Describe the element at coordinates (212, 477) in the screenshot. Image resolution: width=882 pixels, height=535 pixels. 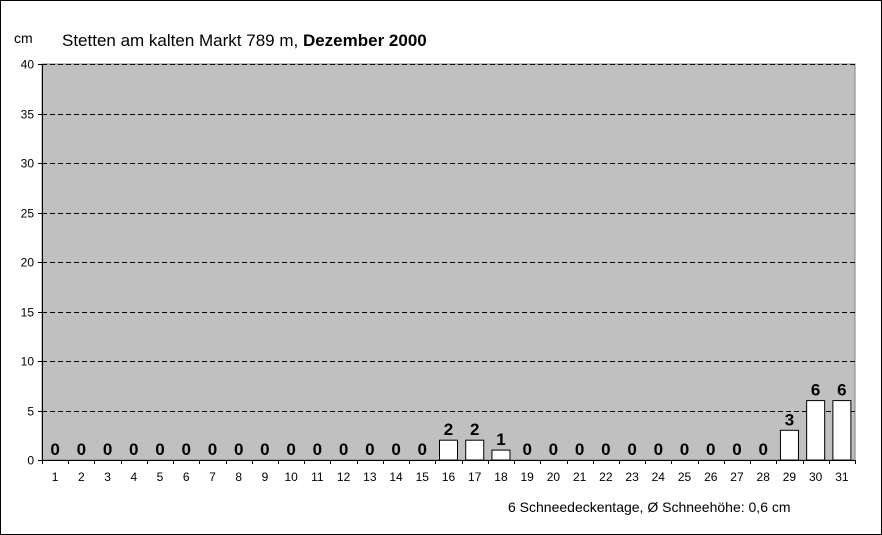
I see `x-tick-label: 7` at that location.